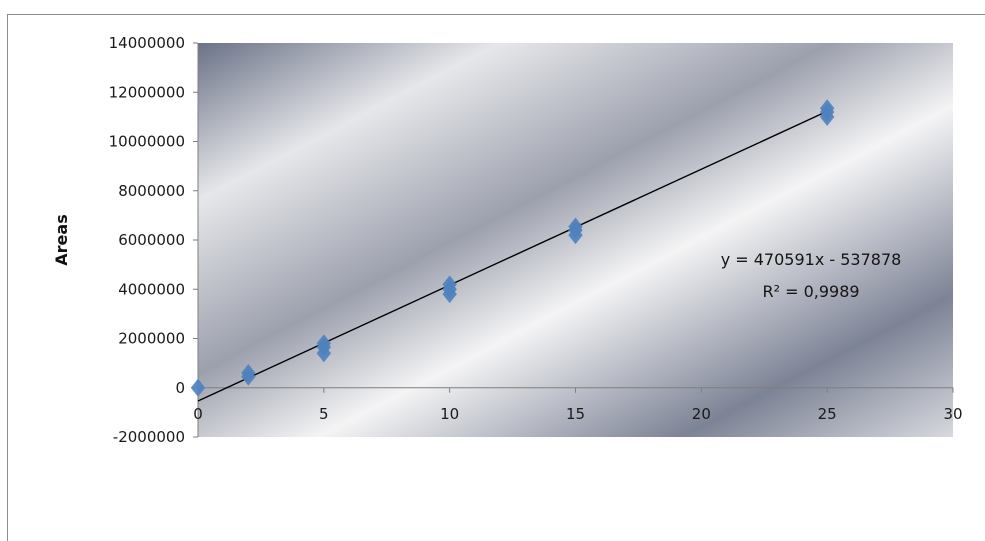  Describe the element at coordinates (151, 191) in the screenshot. I see `y-tick-label: 8000000` at that location.